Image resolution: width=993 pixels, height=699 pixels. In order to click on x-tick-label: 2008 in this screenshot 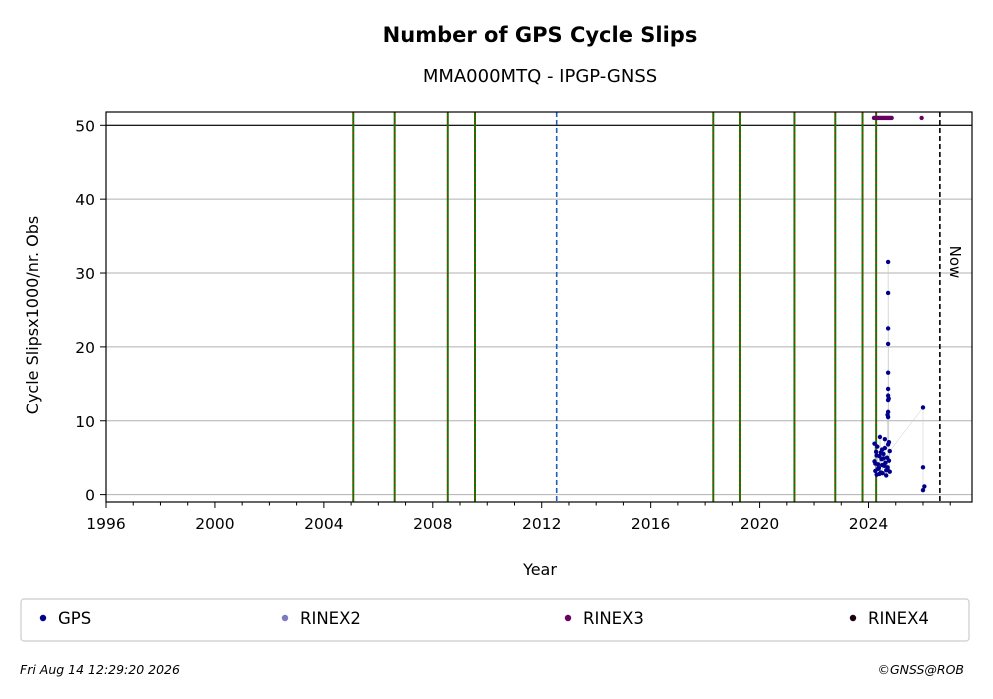, I will do `click(432, 524)`.